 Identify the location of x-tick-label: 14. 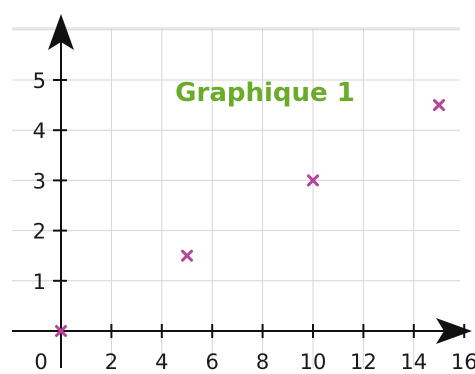
(413, 362).